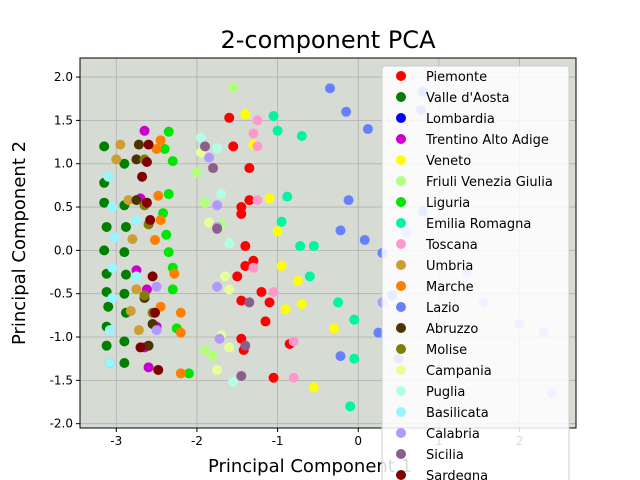 The height and width of the screenshot is (480, 640). I want to click on y-tick-label: 0.0, so click(63, 250).